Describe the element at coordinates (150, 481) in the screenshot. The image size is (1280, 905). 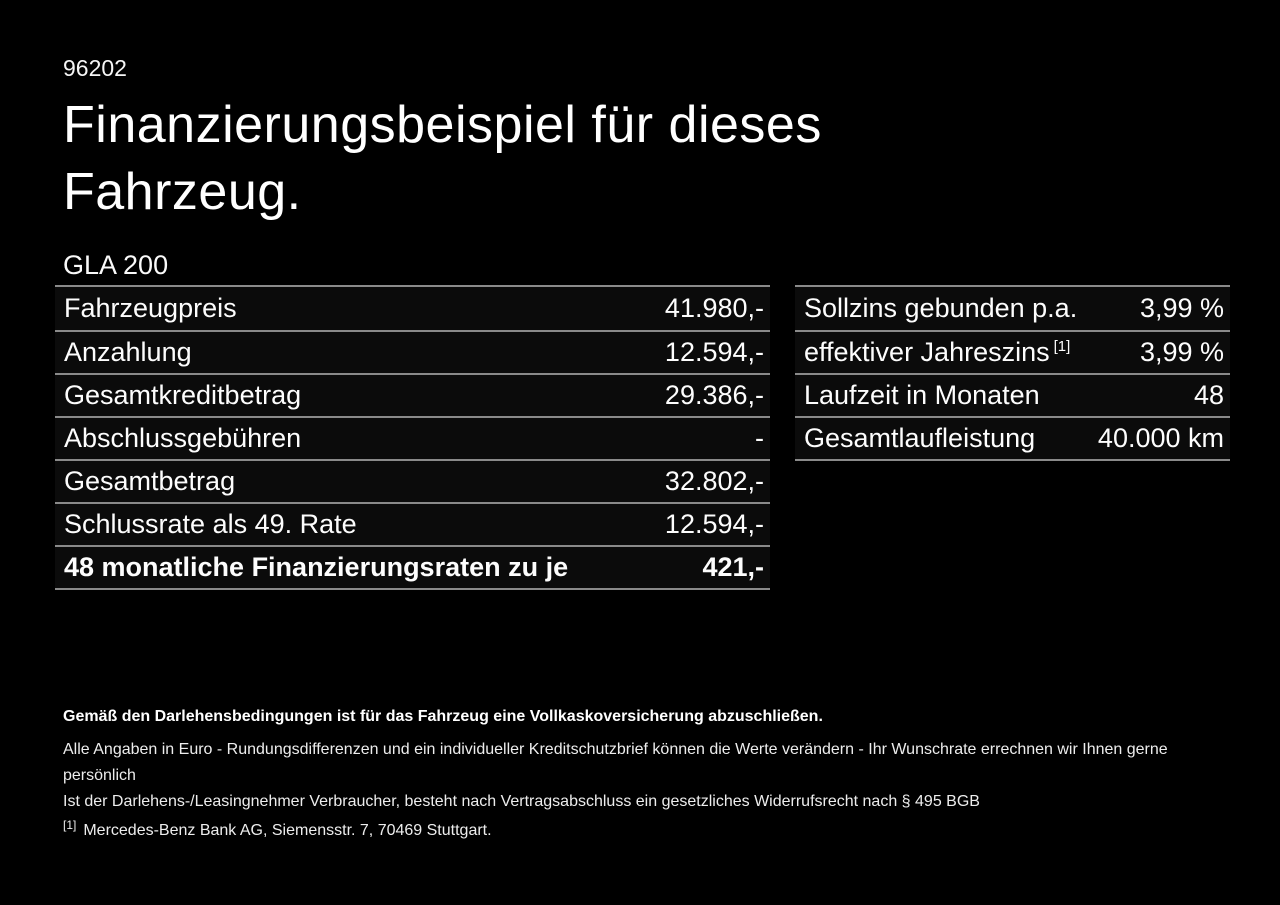
I see `row-label: Gesamtbetrag` at that location.